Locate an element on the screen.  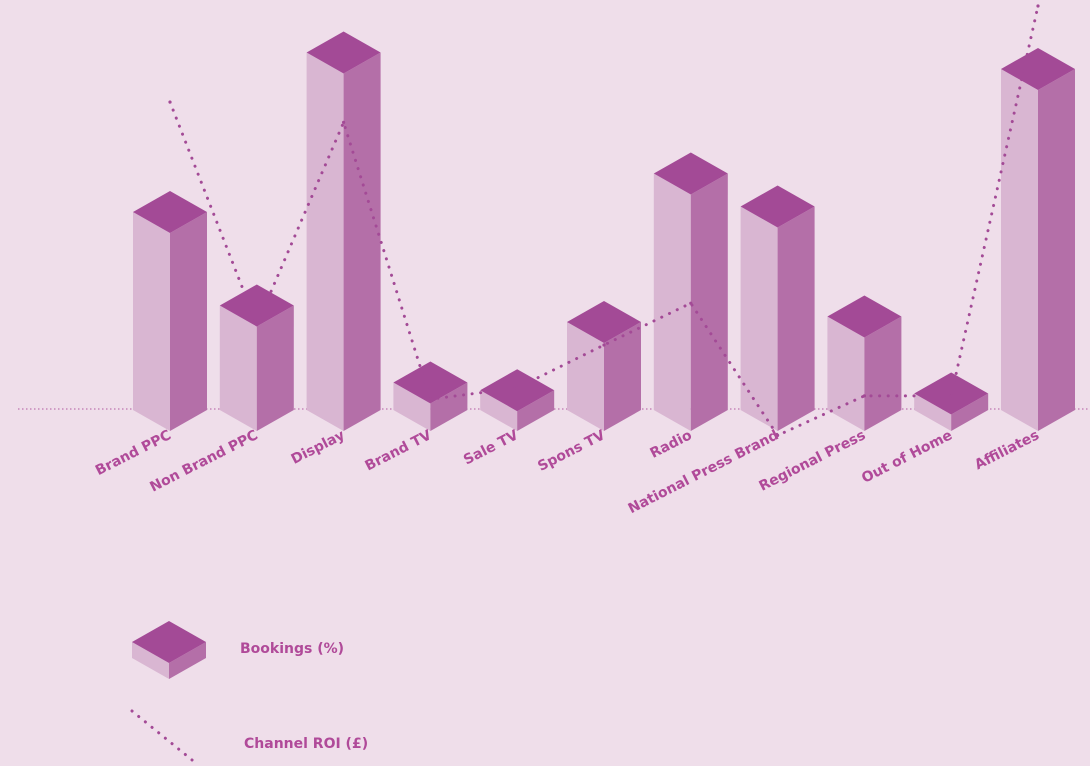
bar-brand-tv is located at coordinates (430, 396).